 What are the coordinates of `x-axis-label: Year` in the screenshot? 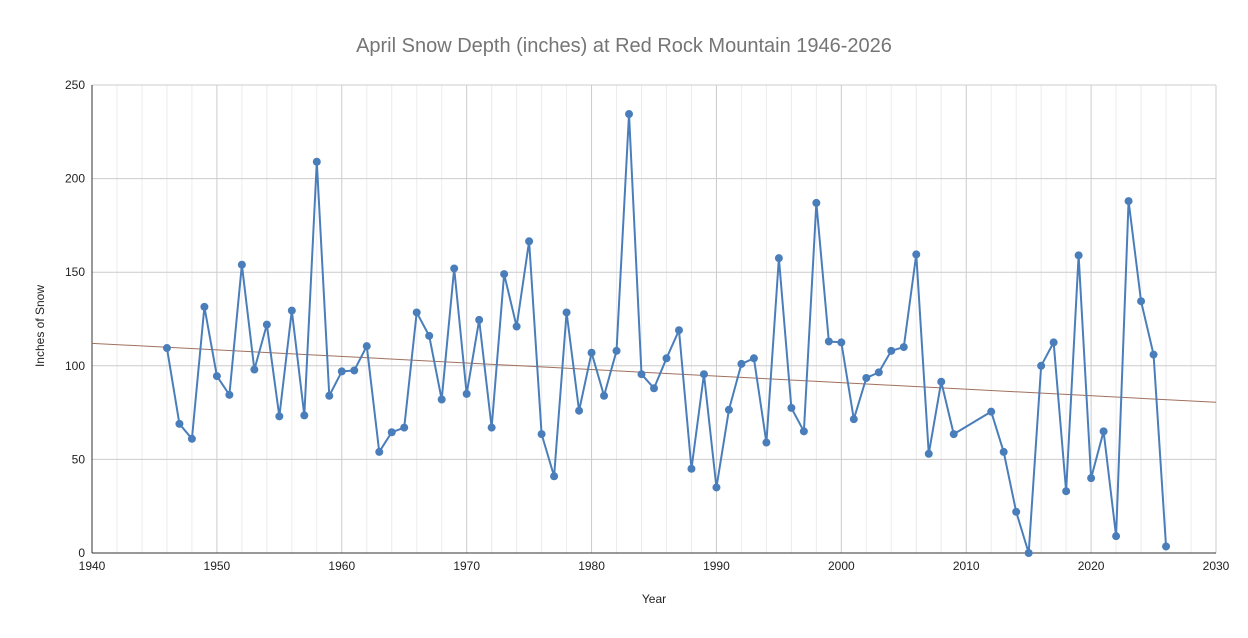 It's located at (654, 599).